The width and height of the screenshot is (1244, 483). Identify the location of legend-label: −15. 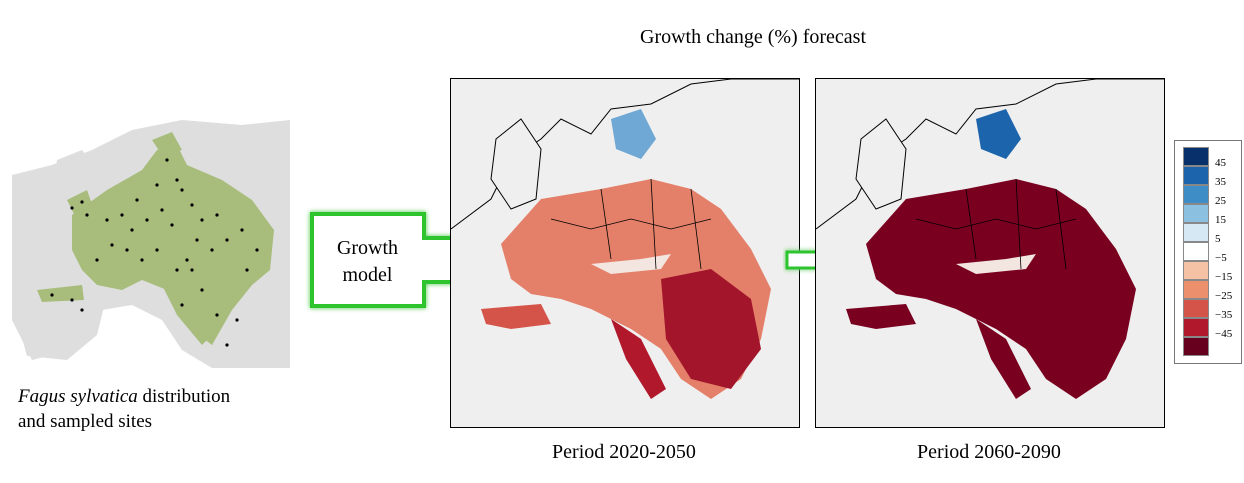
(1224, 277).